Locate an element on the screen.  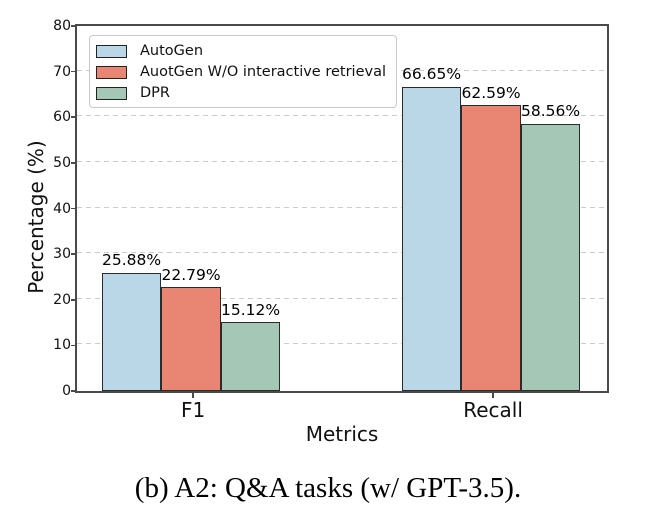
figure-caption: (b) A2: Q&A tasks (w/ GPT-3.5). is located at coordinates (328, 488).